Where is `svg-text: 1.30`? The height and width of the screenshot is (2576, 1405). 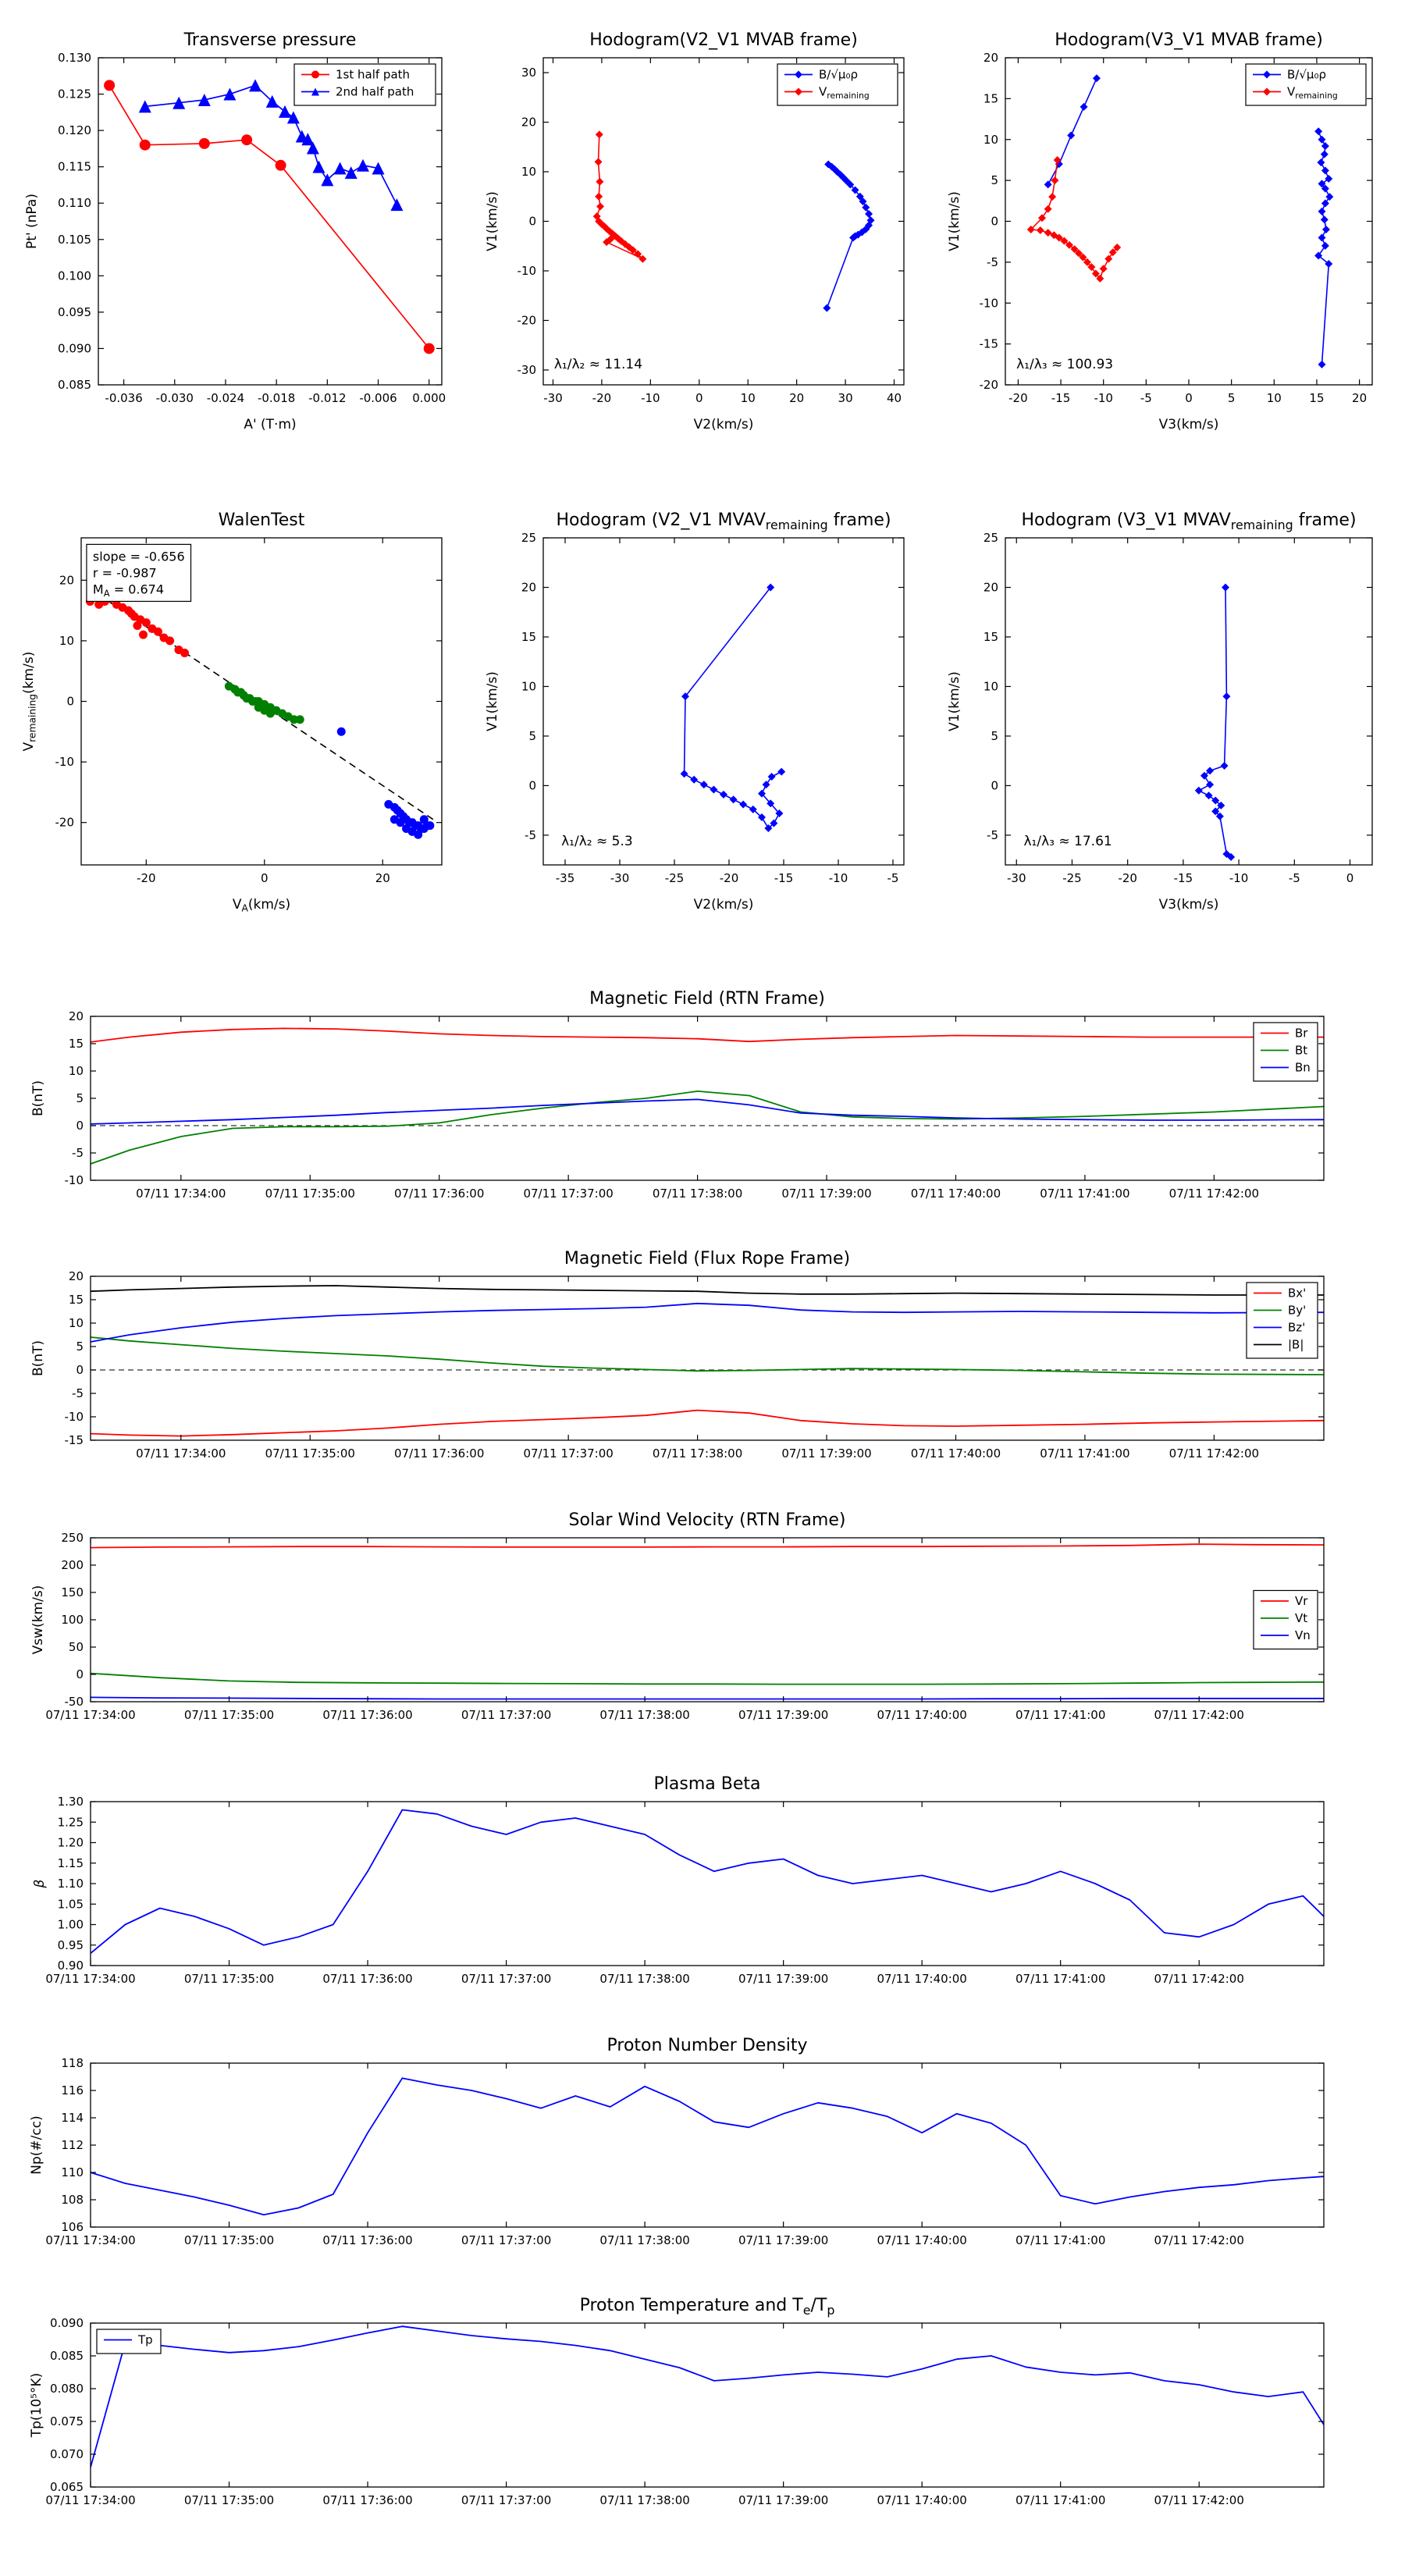 svg-text: 1.30 is located at coordinates (71, 1802).